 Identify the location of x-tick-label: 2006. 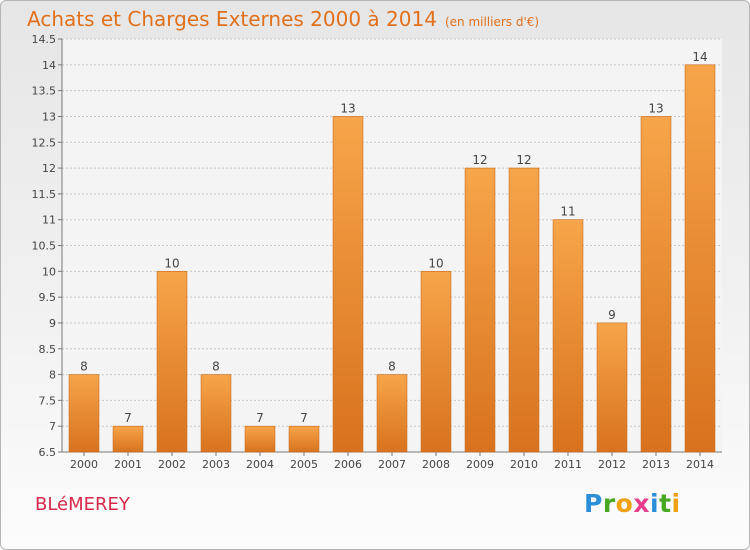
(348, 464).